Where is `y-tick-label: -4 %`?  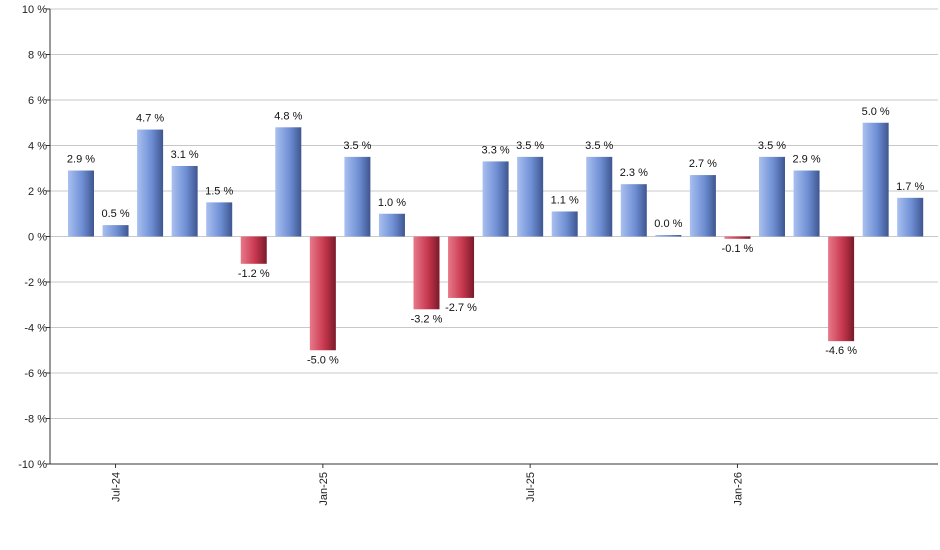 y-tick-label: -4 % is located at coordinates (35, 329).